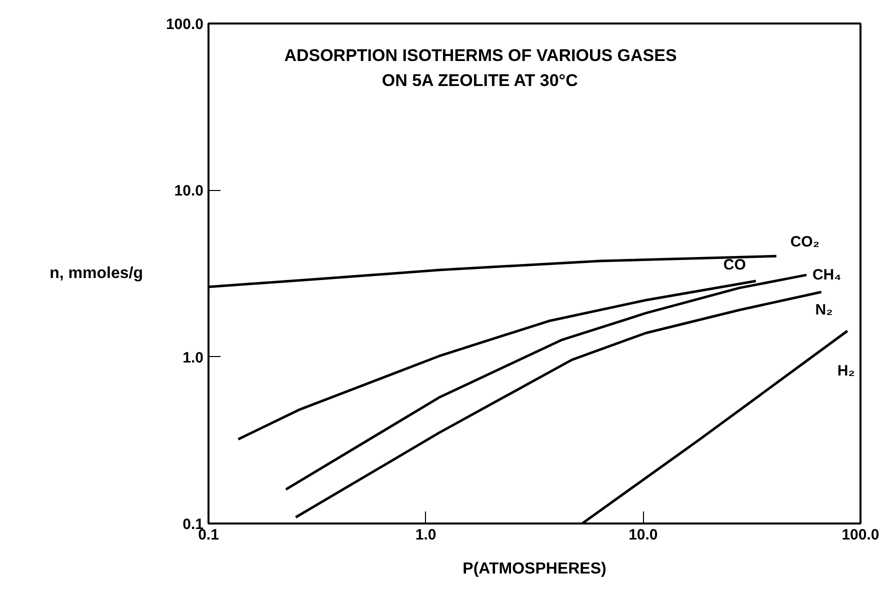  What do you see at coordinates (185, 24) in the screenshot?
I see `y-tick-label: 100.0` at bounding box center [185, 24].